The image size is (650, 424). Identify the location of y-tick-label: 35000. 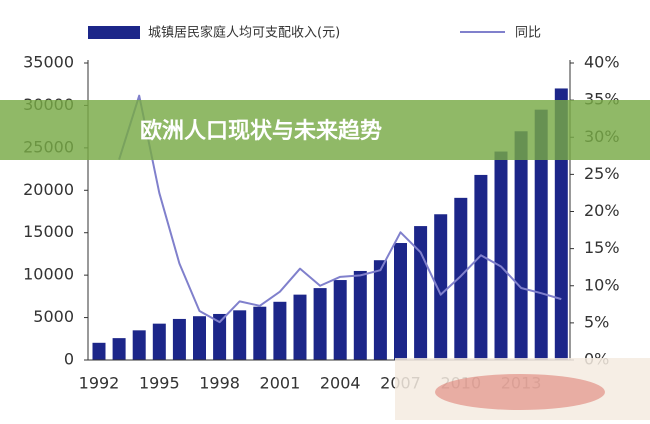
(48, 62).